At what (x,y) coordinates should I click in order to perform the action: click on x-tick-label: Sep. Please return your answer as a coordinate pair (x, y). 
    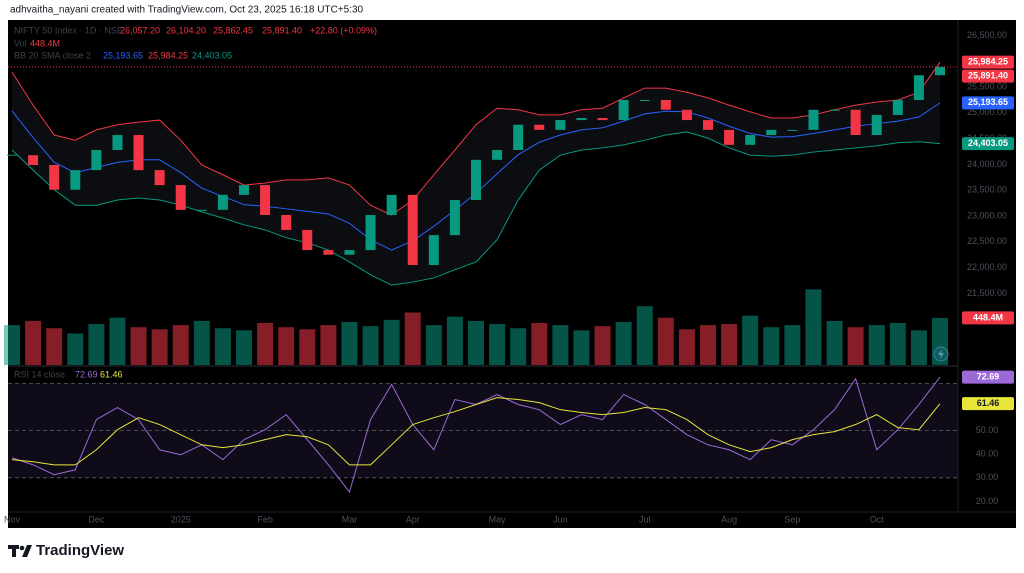
    Looking at the image, I should click on (792, 519).